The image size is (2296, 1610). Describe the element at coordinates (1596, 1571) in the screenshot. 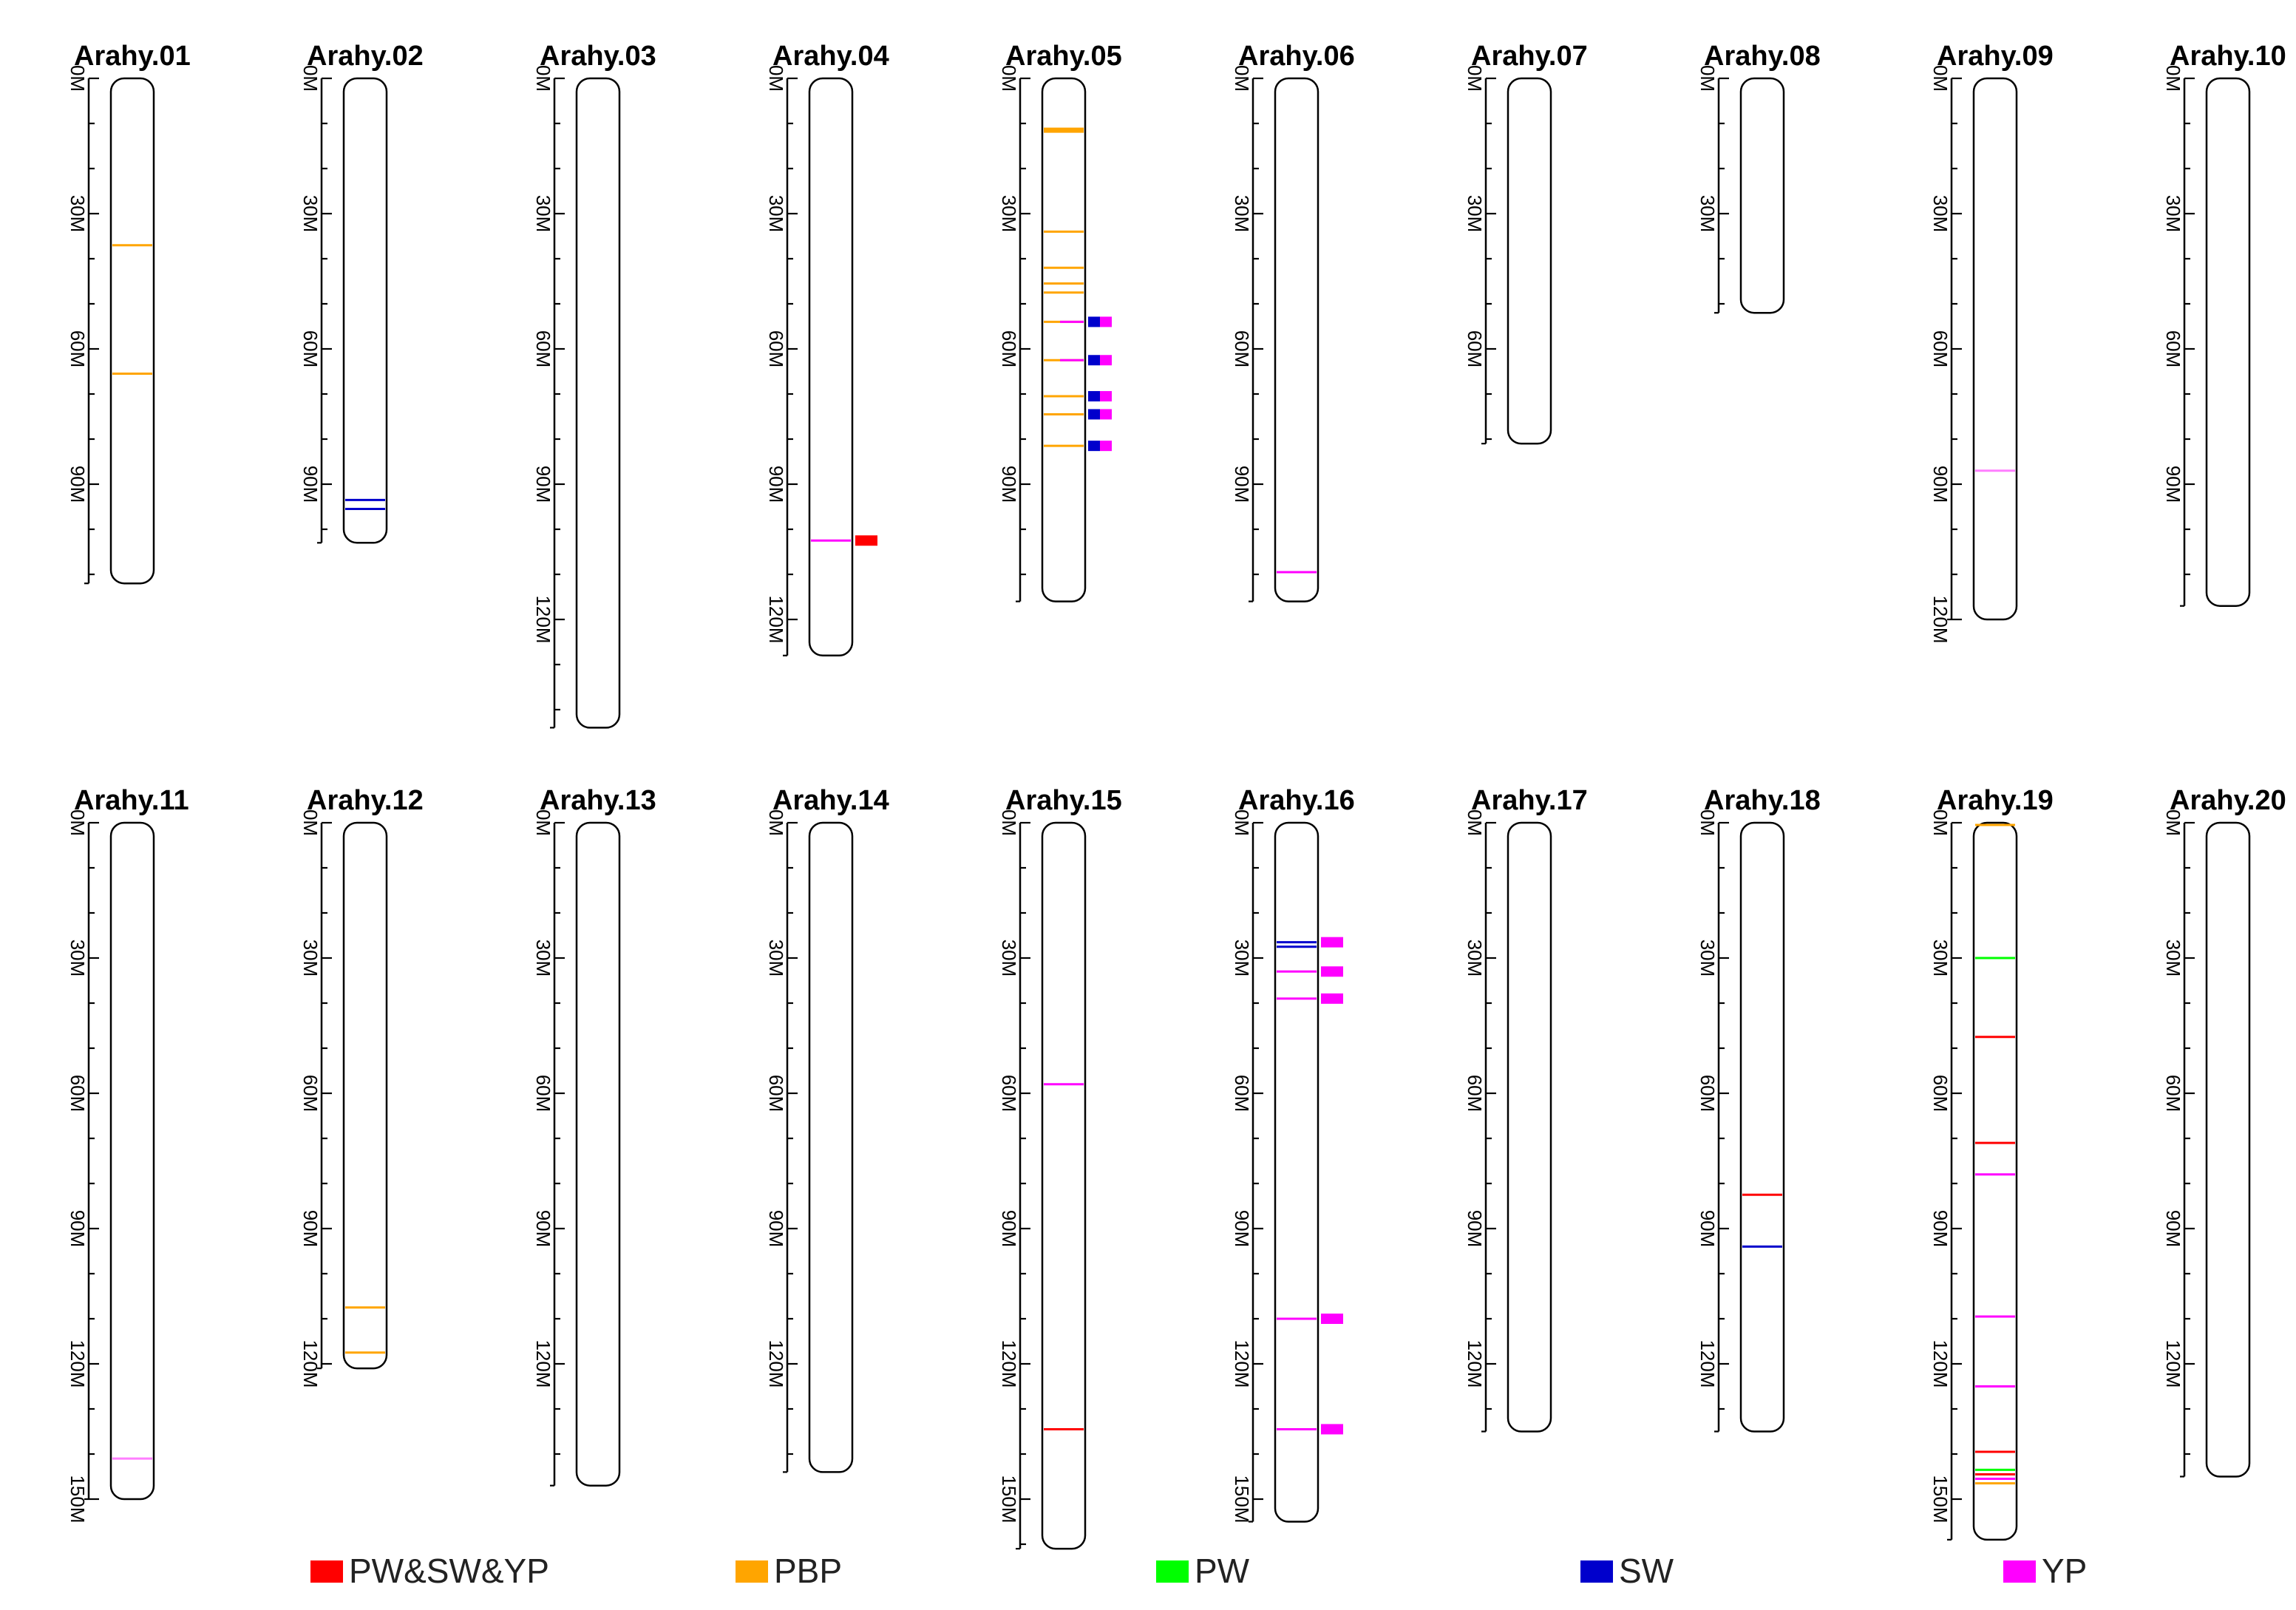

I see `legend-swatch-sw` at that location.